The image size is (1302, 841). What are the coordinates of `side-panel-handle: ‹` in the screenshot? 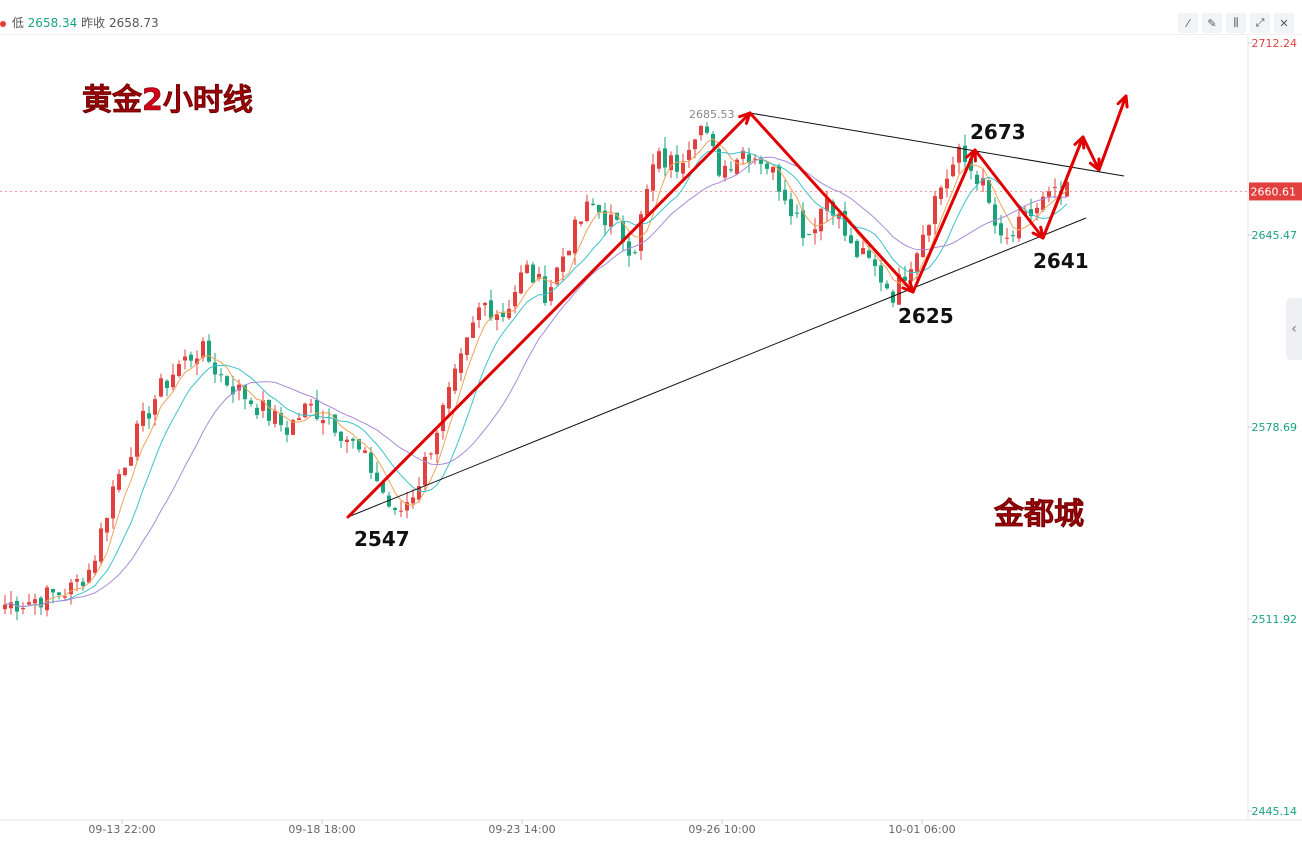 It's located at (1294, 329).